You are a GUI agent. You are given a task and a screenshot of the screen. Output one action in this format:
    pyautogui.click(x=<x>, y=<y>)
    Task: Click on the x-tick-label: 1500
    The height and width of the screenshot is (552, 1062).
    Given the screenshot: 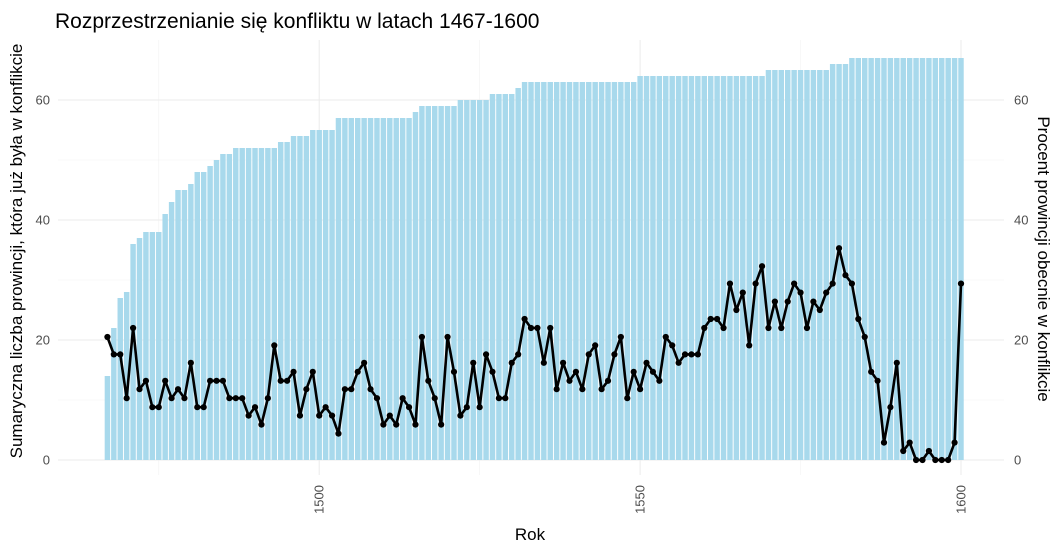 What is the action you would take?
    pyautogui.click(x=319, y=499)
    